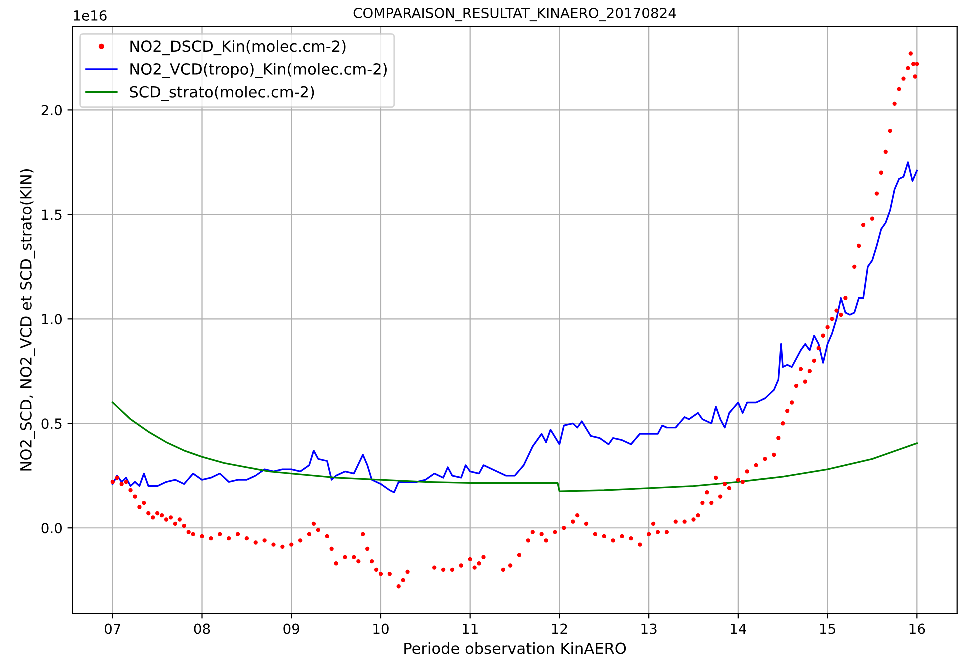 The image size is (969, 665). What do you see at coordinates (112, 629) in the screenshot?
I see `x-tick-label: 07` at bounding box center [112, 629].